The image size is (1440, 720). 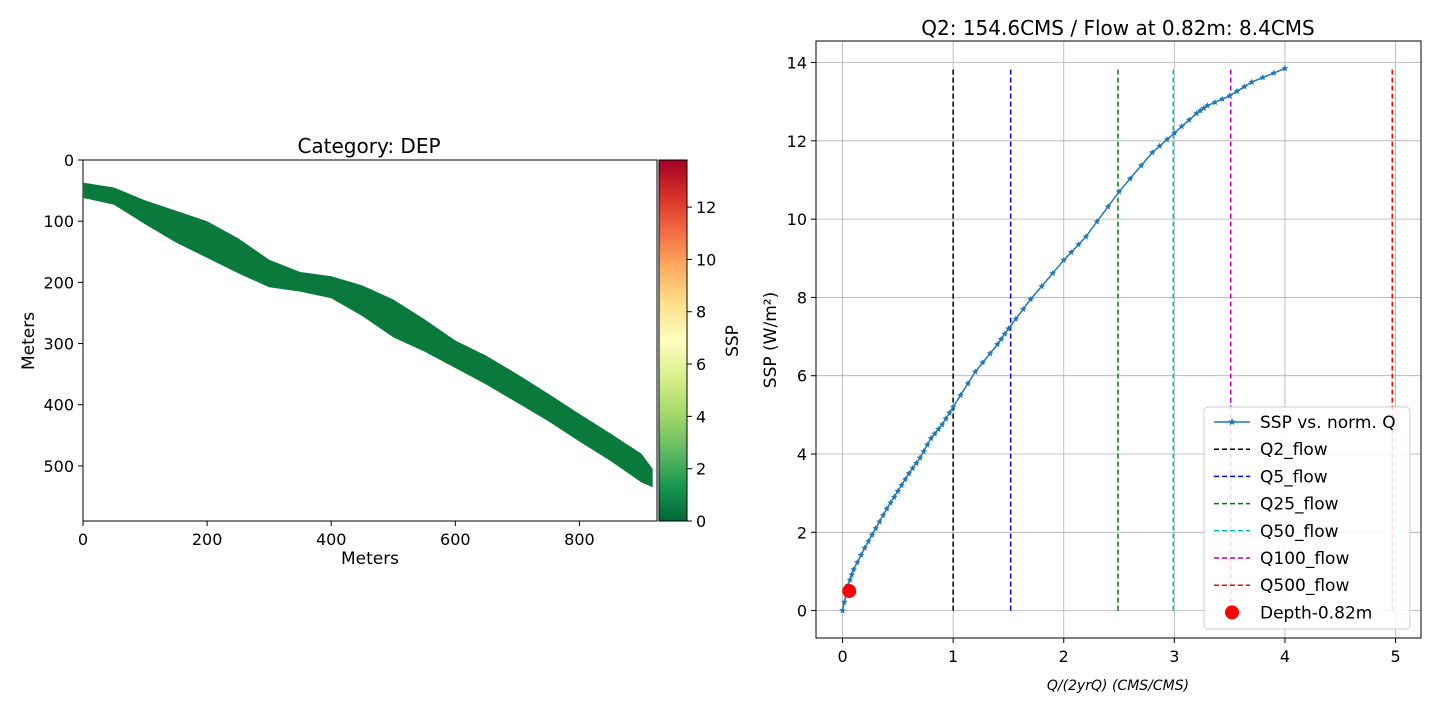 I want to click on right-x-tick-label: 3, so click(x=1174, y=656).